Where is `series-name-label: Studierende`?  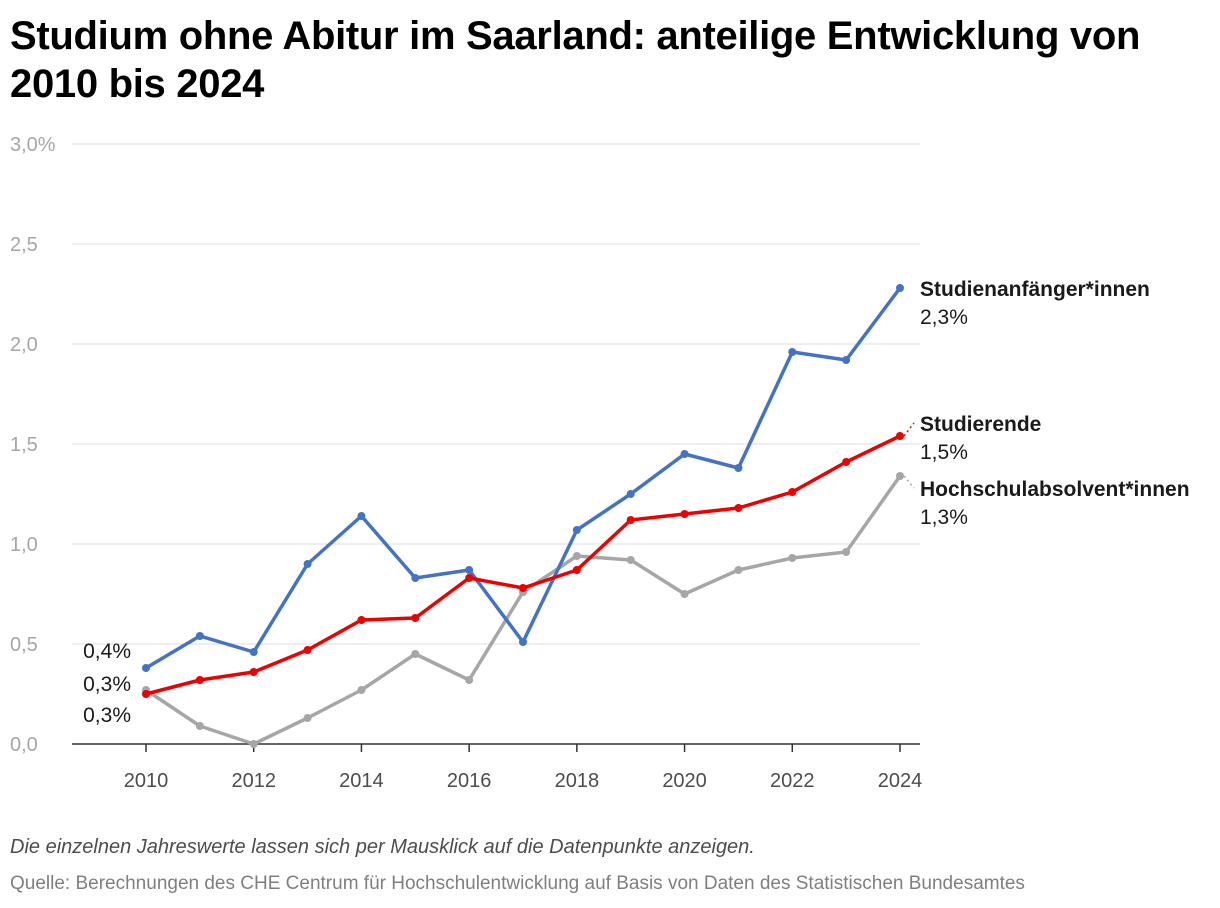
series-name-label: Studierende is located at coordinates (980, 424).